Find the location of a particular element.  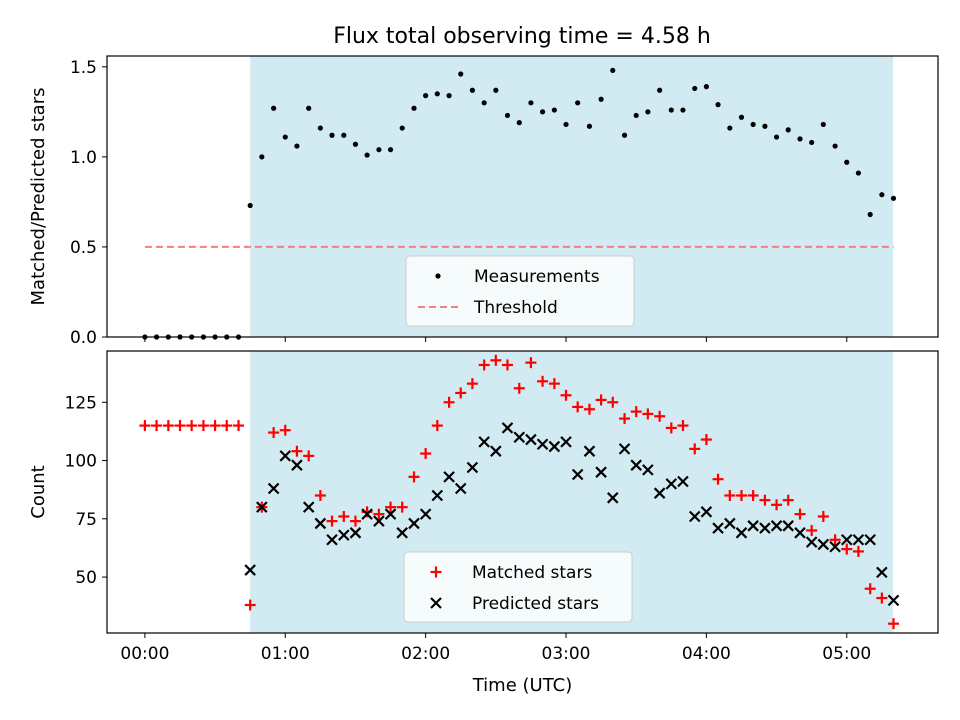

legend-label: Threshold is located at coordinates (515, 308).